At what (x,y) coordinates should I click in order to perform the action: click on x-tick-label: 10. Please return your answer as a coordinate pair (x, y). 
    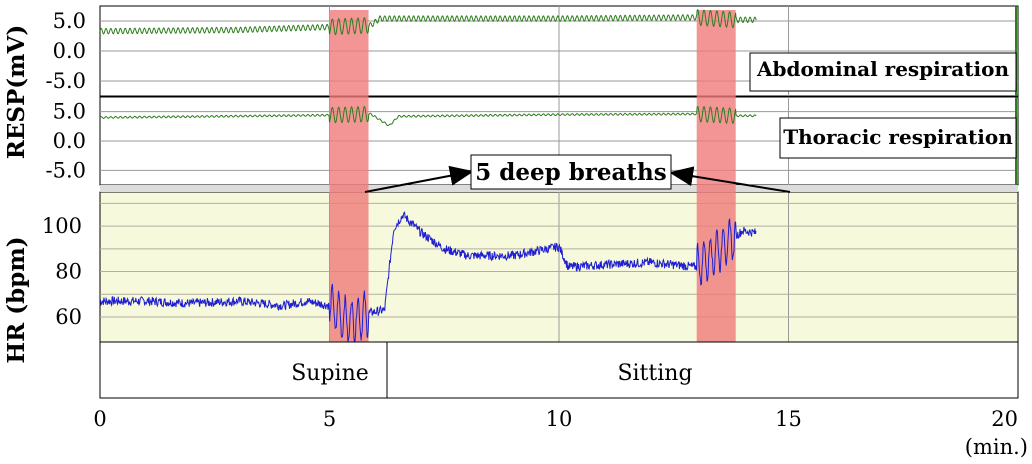
    Looking at the image, I should click on (559, 419).